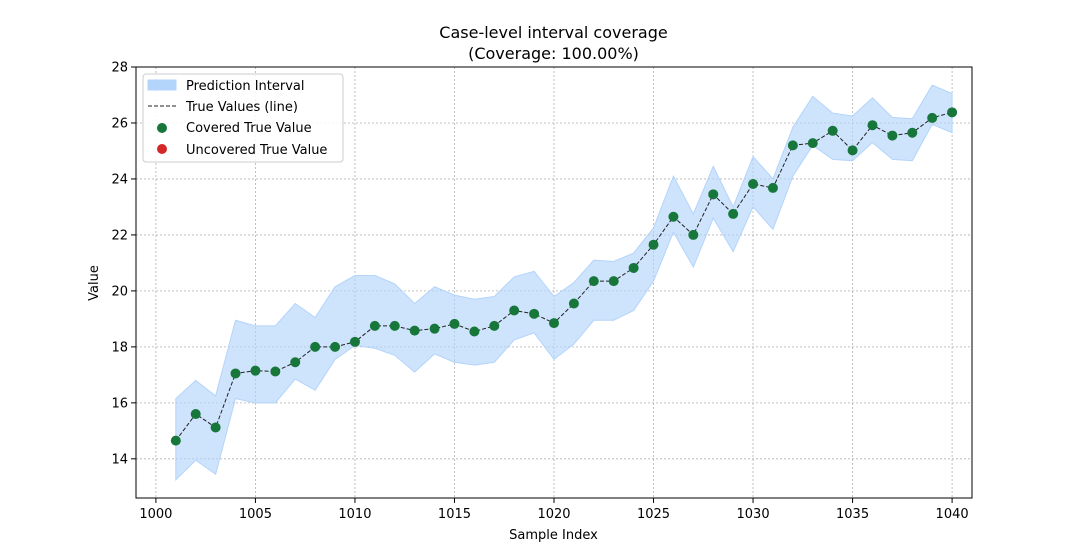 This screenshot has width=1080, height=560. Describe the element at coordinates (119, 179) in the screenshot. I see `y-tick-label: 24` at that location.